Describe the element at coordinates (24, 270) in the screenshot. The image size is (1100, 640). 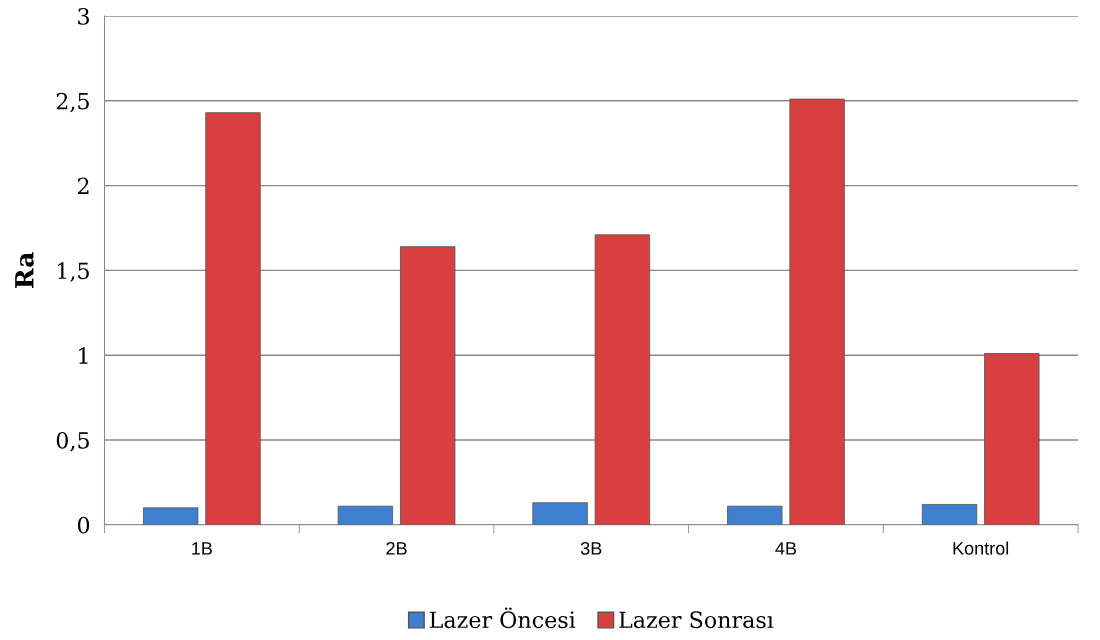
I see `y-axis-title: Ra` at that location.